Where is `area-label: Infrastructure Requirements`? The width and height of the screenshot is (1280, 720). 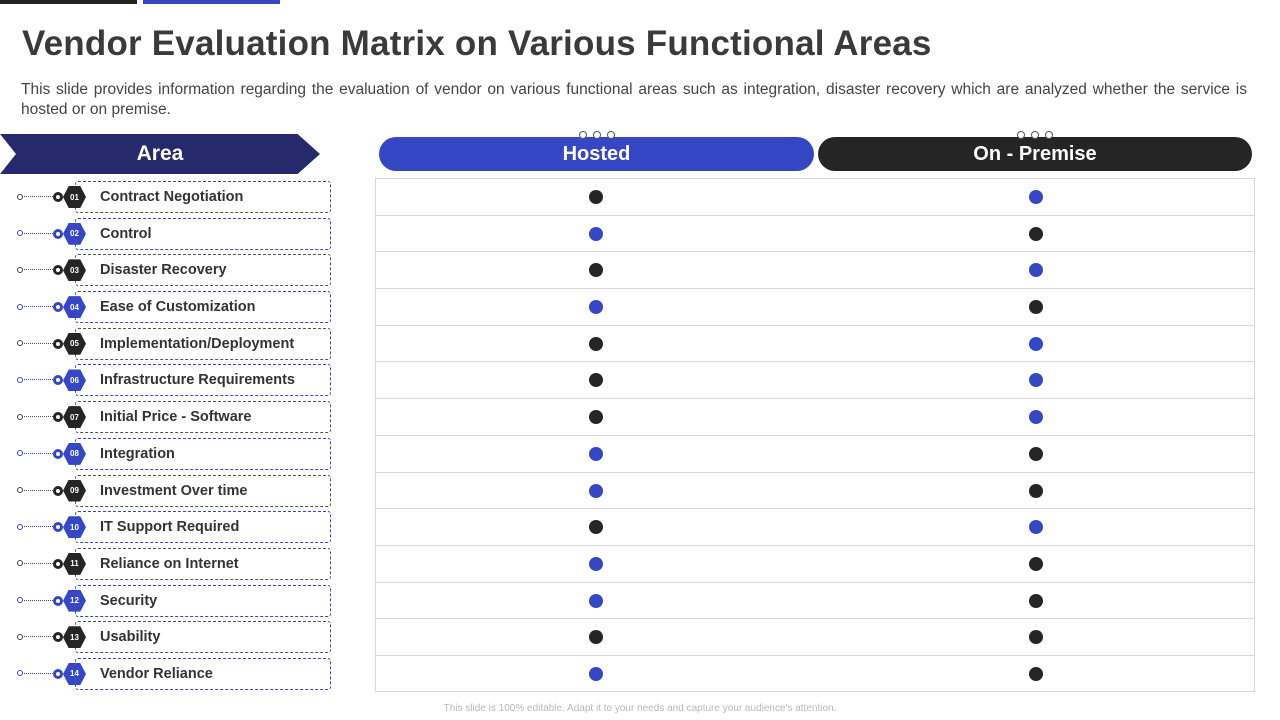 area-label: Infrastructure Requirements is located at coordinates (203, 380).